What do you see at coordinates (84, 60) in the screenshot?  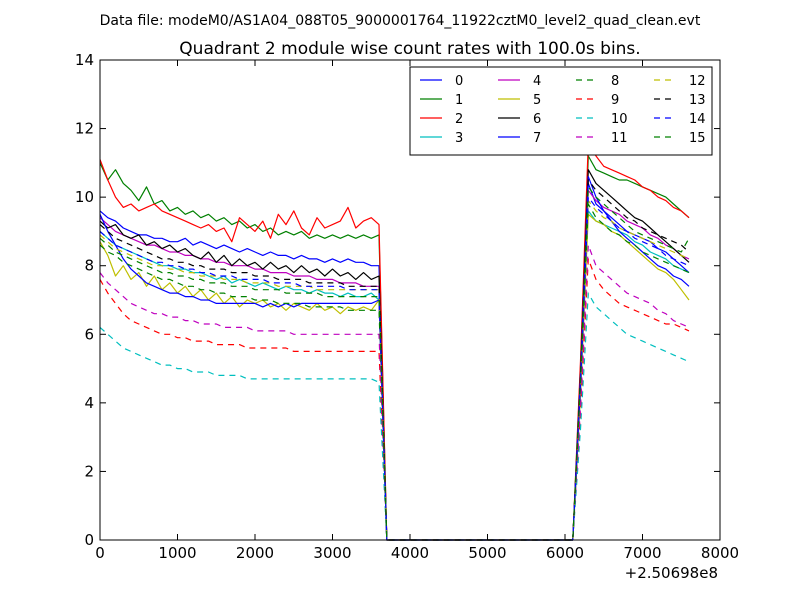 I see `y-tick-label: 14` at bounding box center [84, 60].